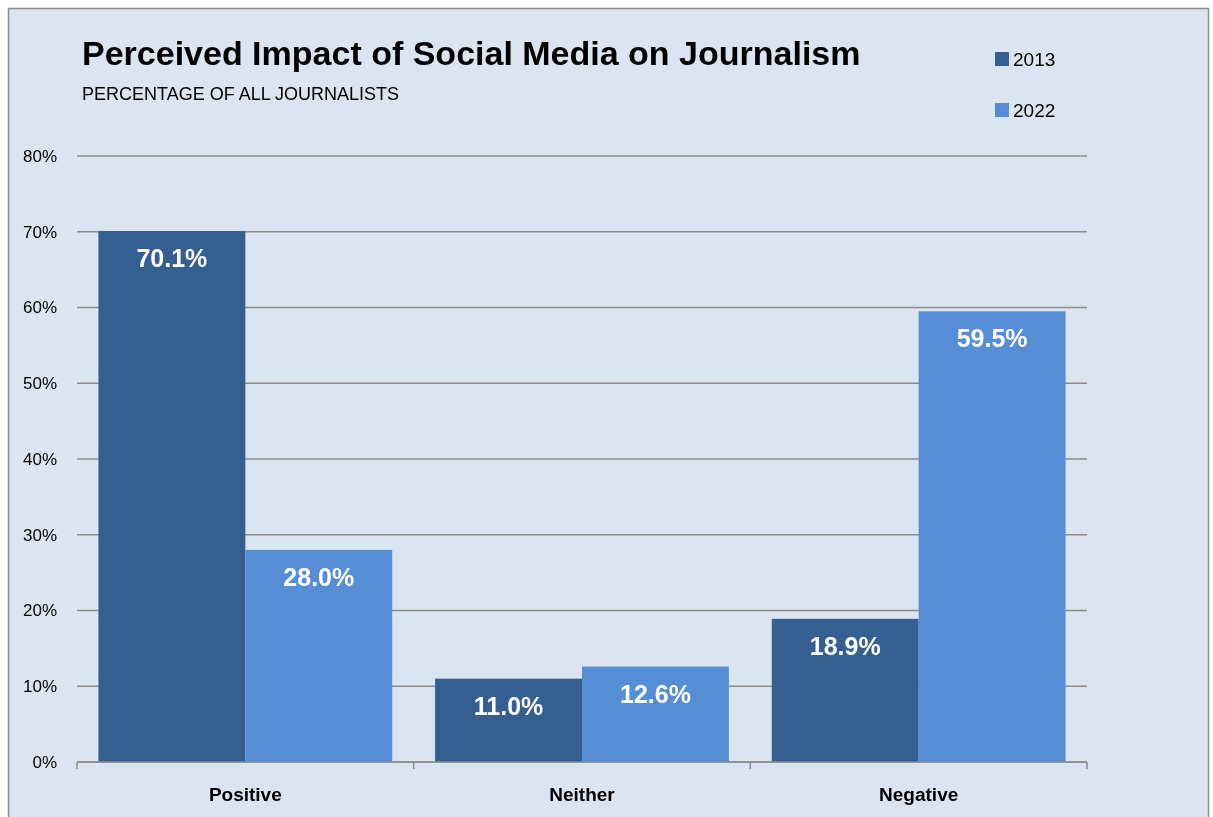 The height and width of the screenshot is (817, 1213). I want to click on chart-subtitle: PERCENTAGE OF ALL JOURNALISTS, so click(241, 94).